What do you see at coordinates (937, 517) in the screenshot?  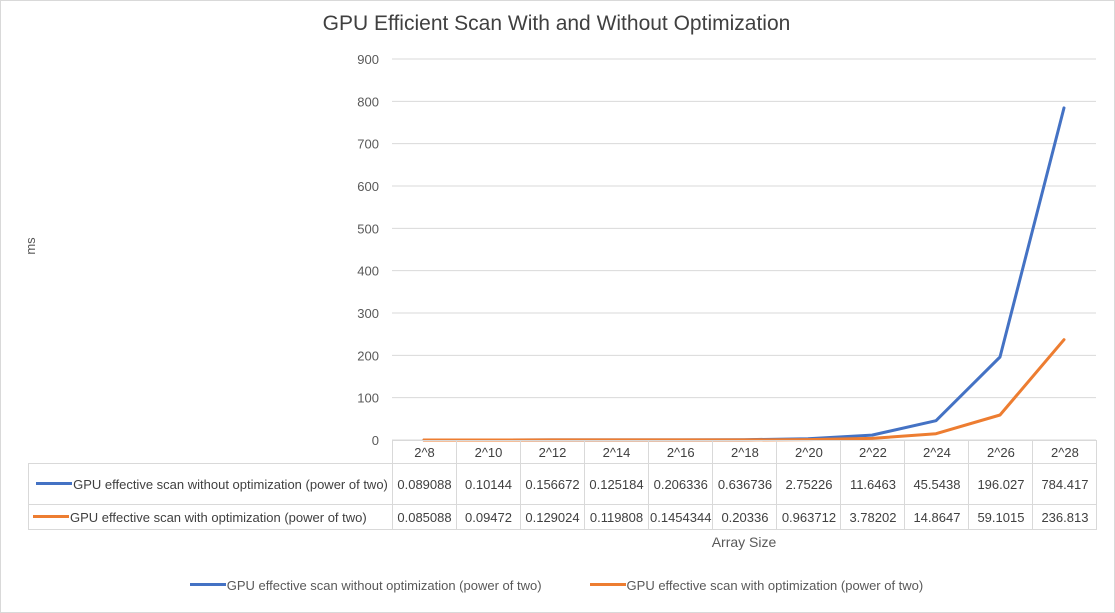 I see `data-label: 14.8647` at bounding box center [937, 517].